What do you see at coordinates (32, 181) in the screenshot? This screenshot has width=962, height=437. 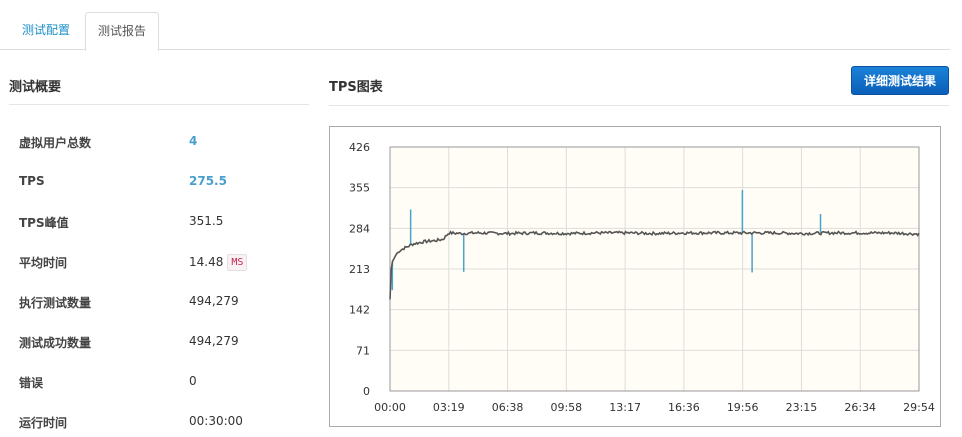 I see `summary-label: TPS` at bounding box center [32, 181].